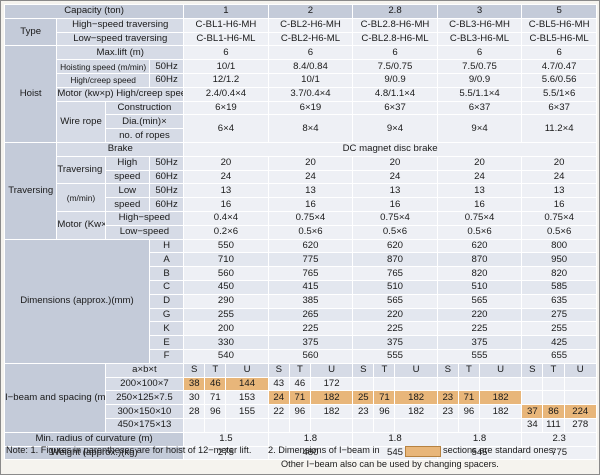 This screenshot has height=475, width=600. Describe the element at coordinates (166, 273) in the screenshot. I see `dimension-key: B` at that location.